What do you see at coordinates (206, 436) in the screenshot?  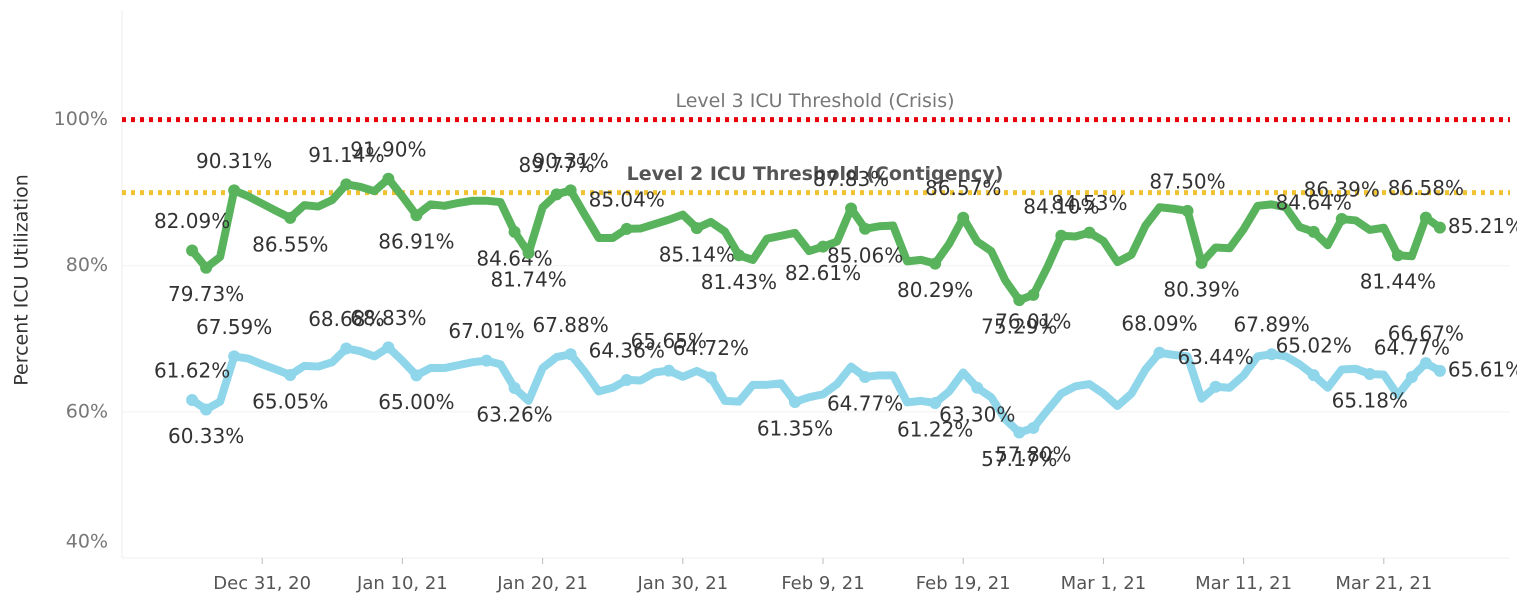 I see `data-label: 60.33%` at bounding box center [206, 436].